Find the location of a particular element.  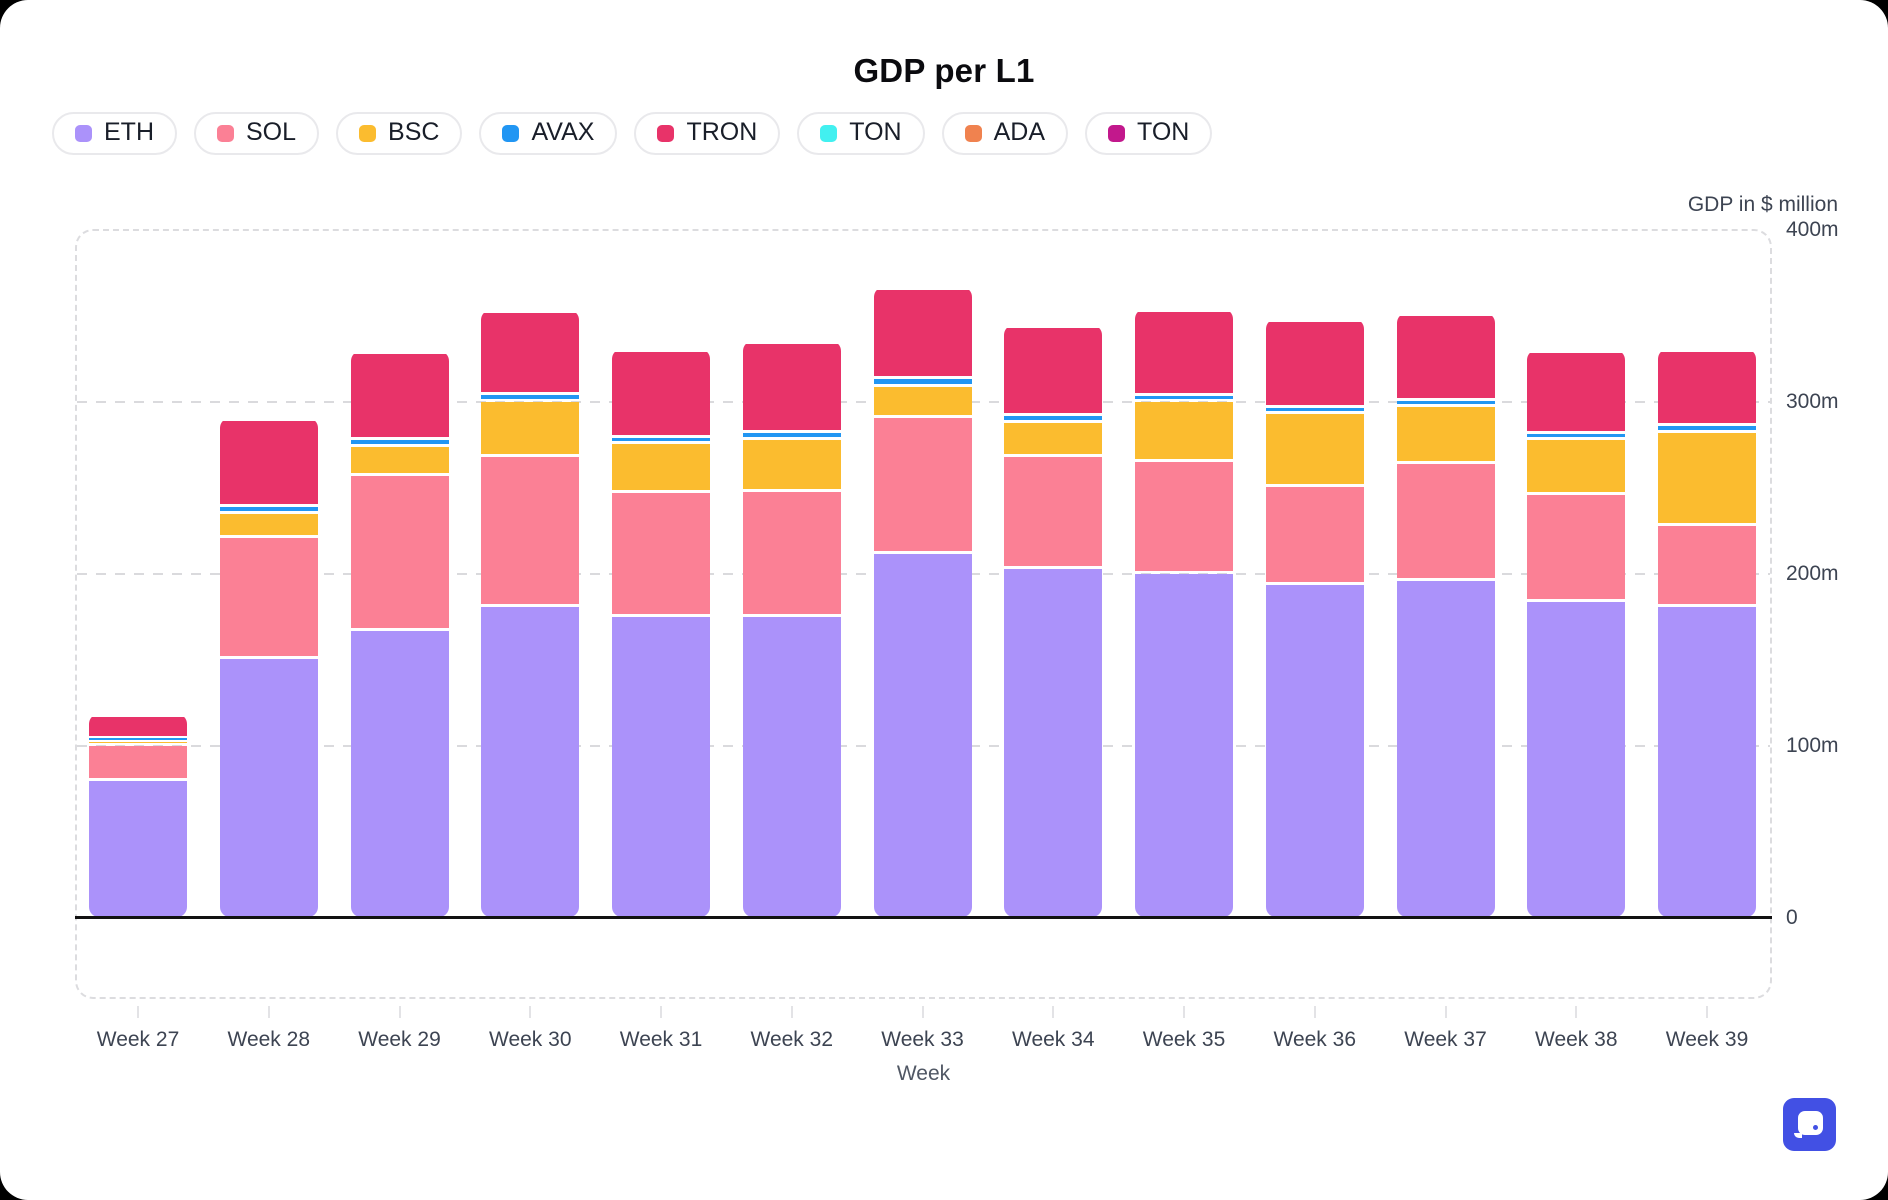

legend-pill-sol-1: SOL is located at coordinates (257, 133).